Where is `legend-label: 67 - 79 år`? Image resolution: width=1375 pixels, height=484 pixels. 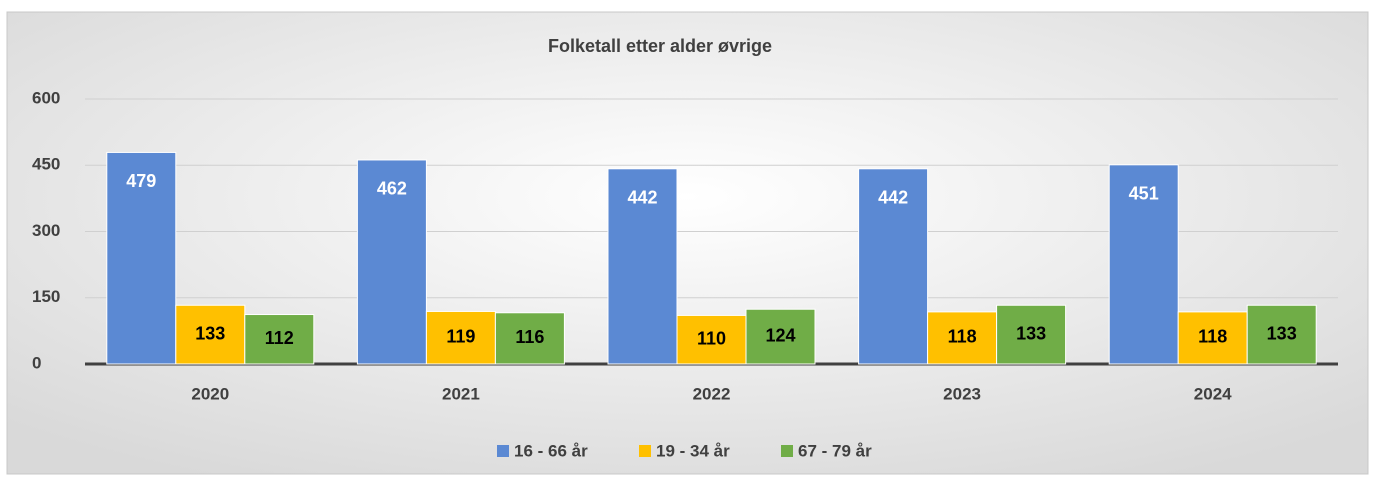 legend-label: 67 - 79 år is located at coordinates (835, 450).